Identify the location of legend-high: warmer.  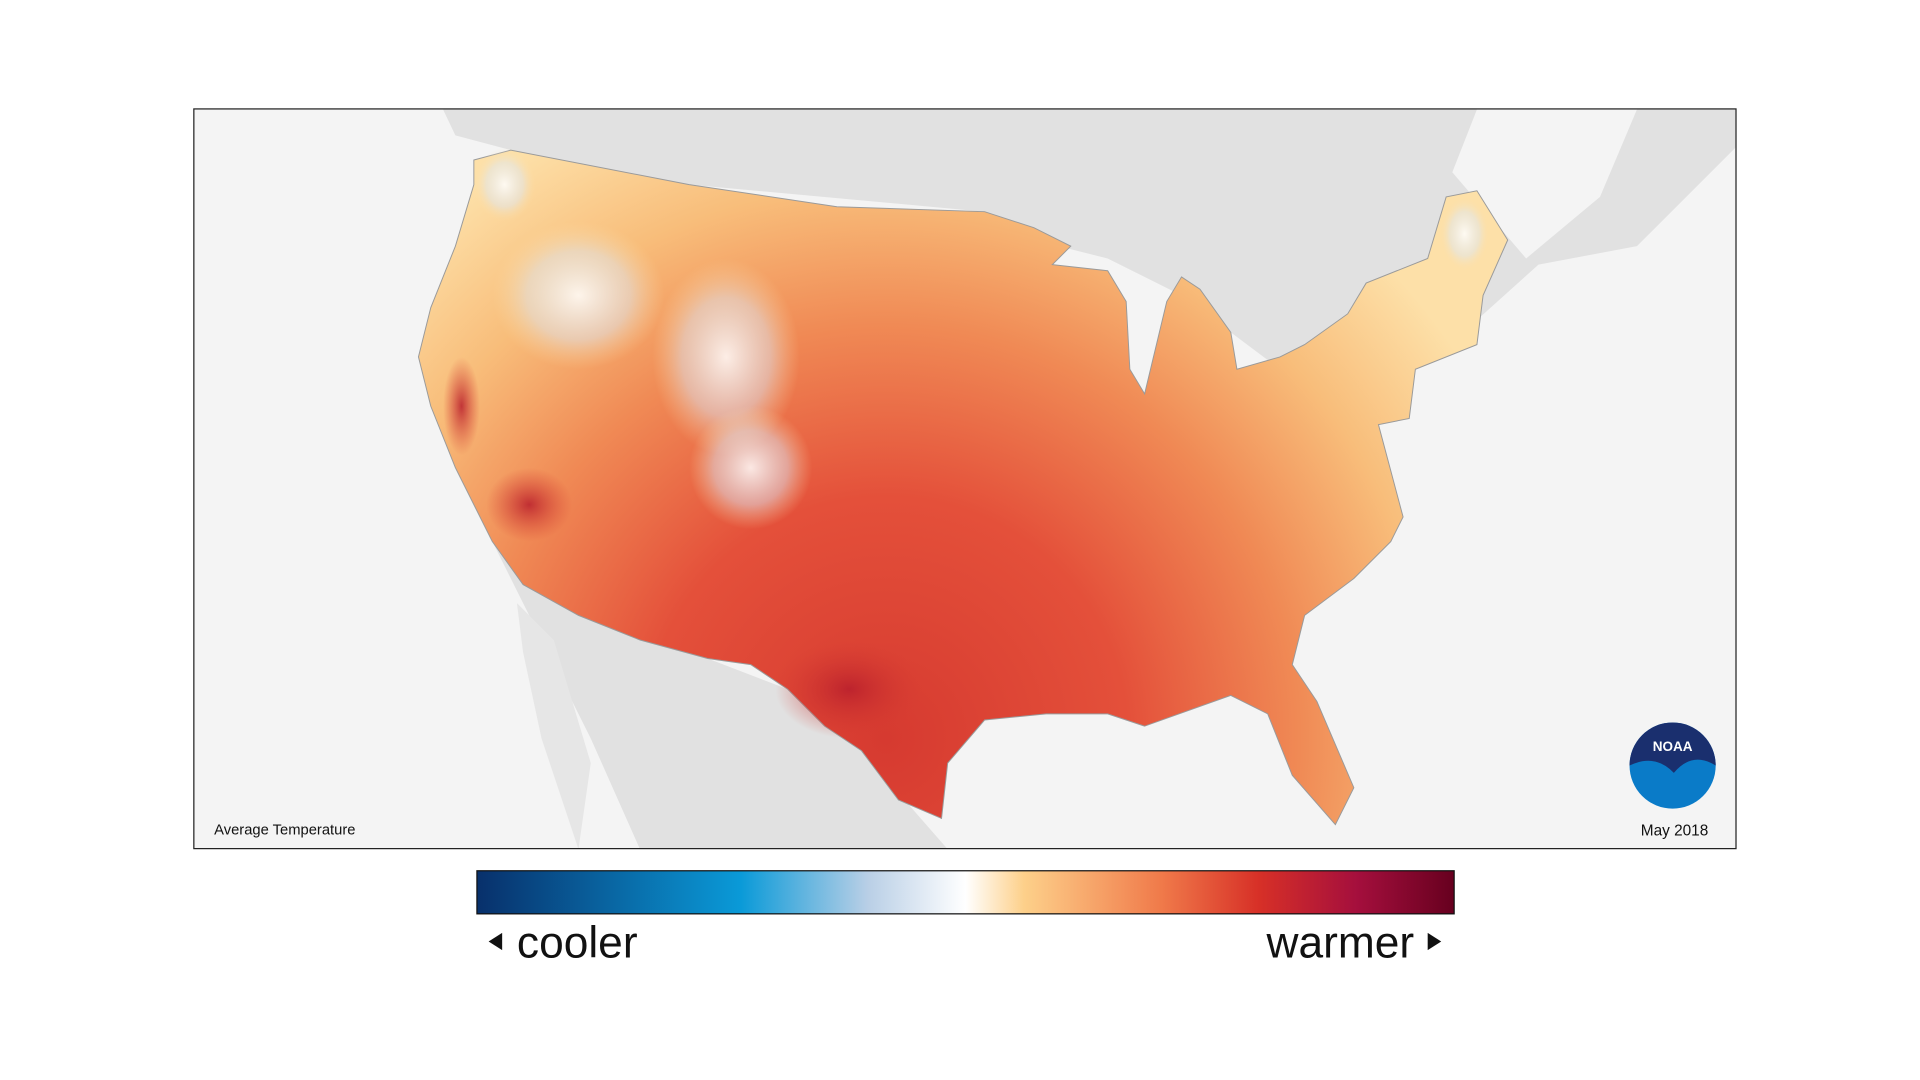
(1339, 943).